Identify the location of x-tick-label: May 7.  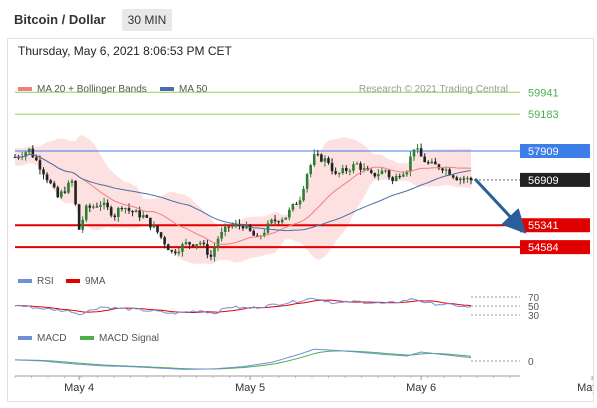
(585, 388).